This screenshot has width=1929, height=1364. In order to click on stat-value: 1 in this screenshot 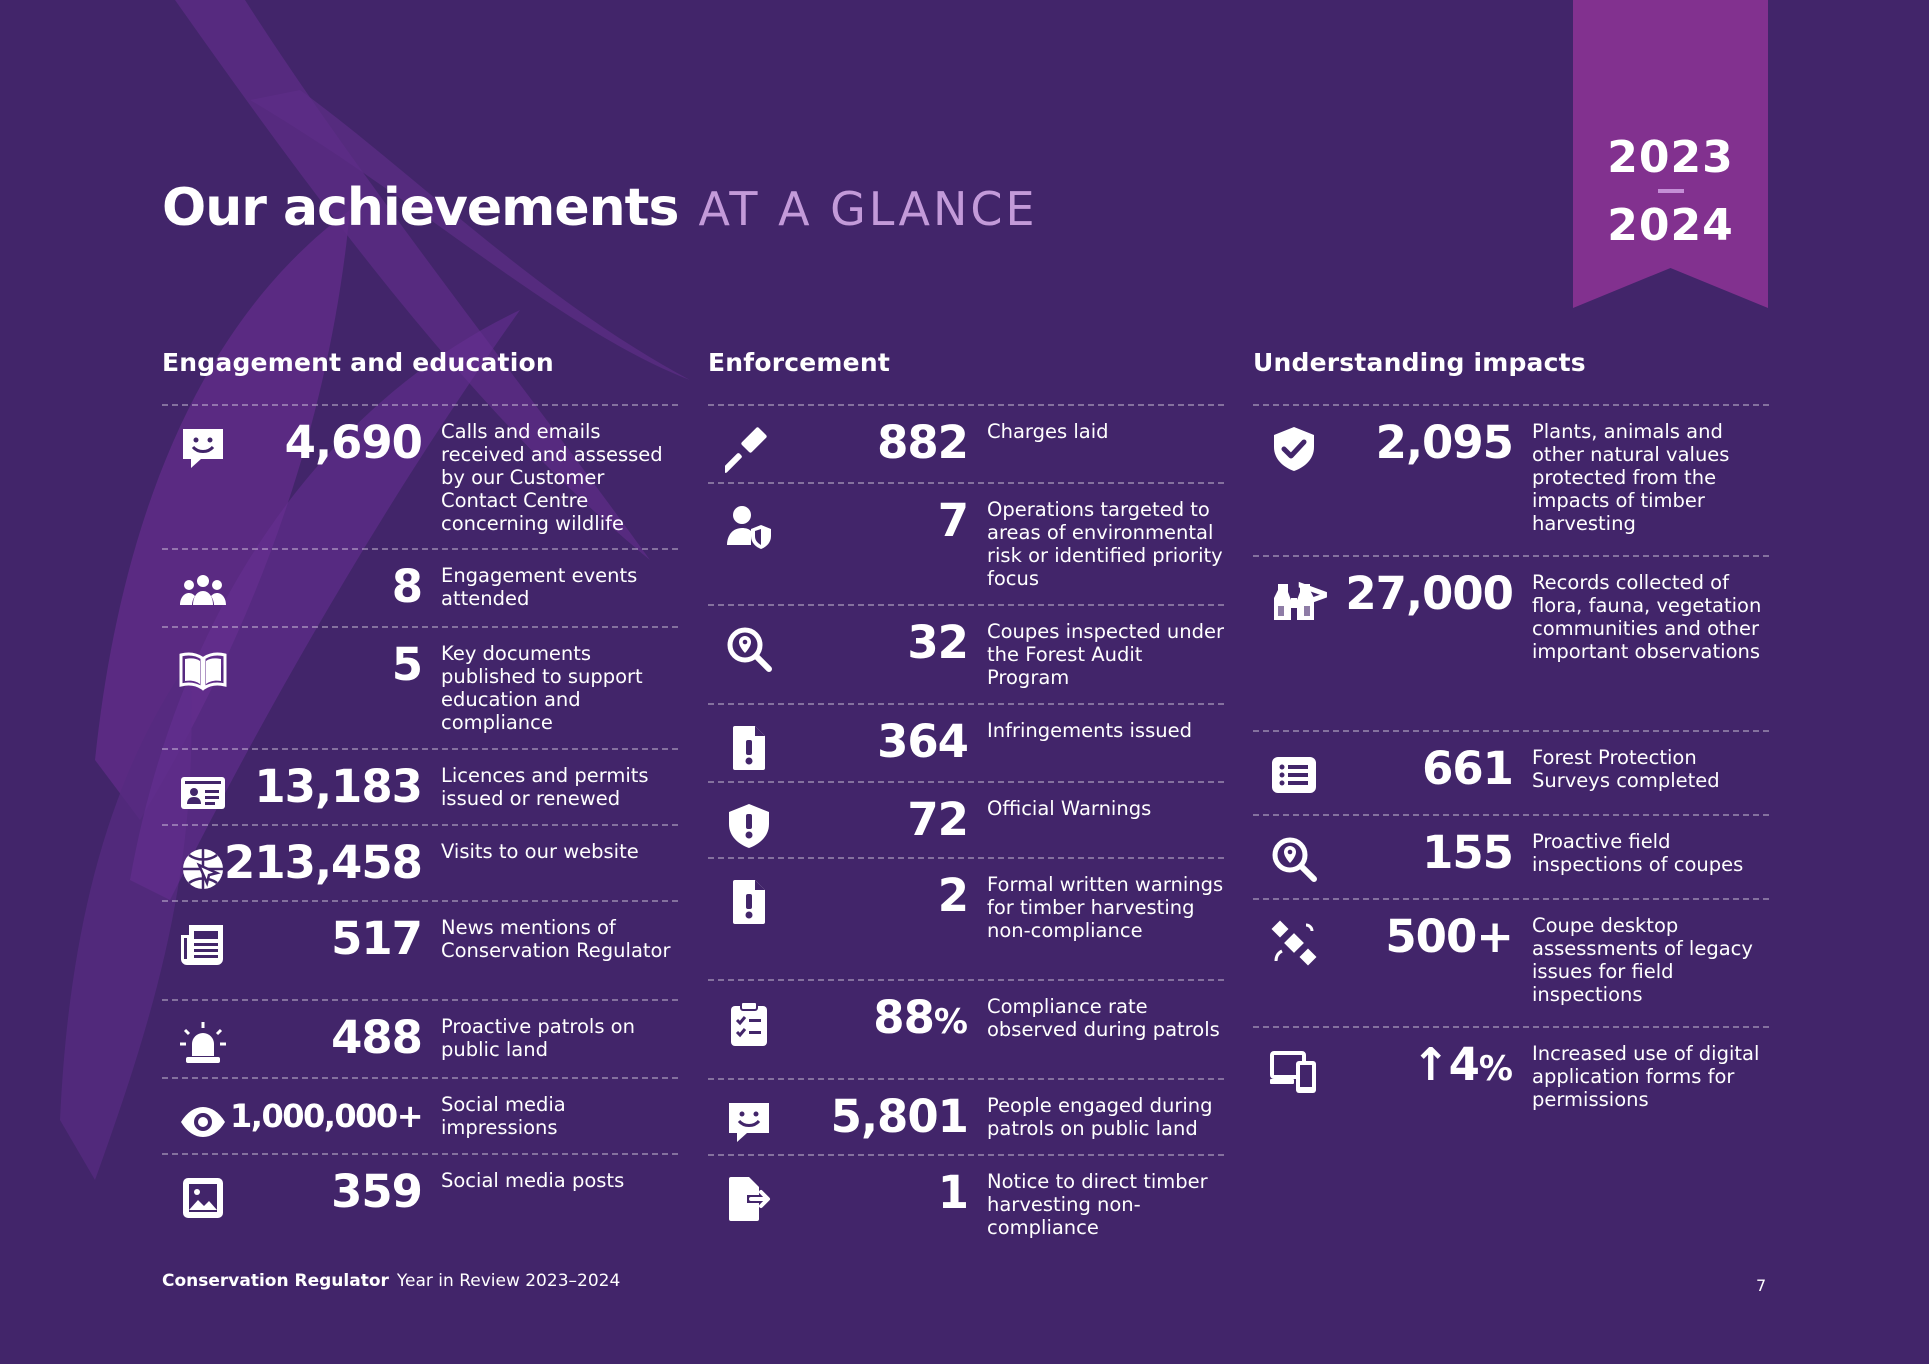, I will do `click(953, 1192)`.